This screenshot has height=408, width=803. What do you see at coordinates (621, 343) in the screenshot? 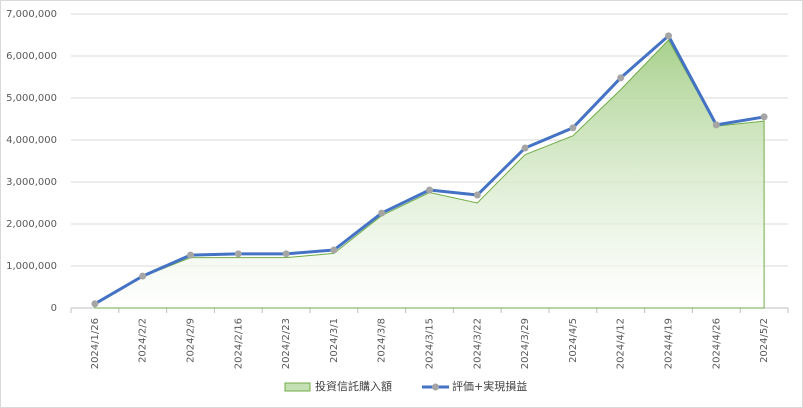
I see `x-tick-label: 2024/4/12` at bounding box center [621, 343].